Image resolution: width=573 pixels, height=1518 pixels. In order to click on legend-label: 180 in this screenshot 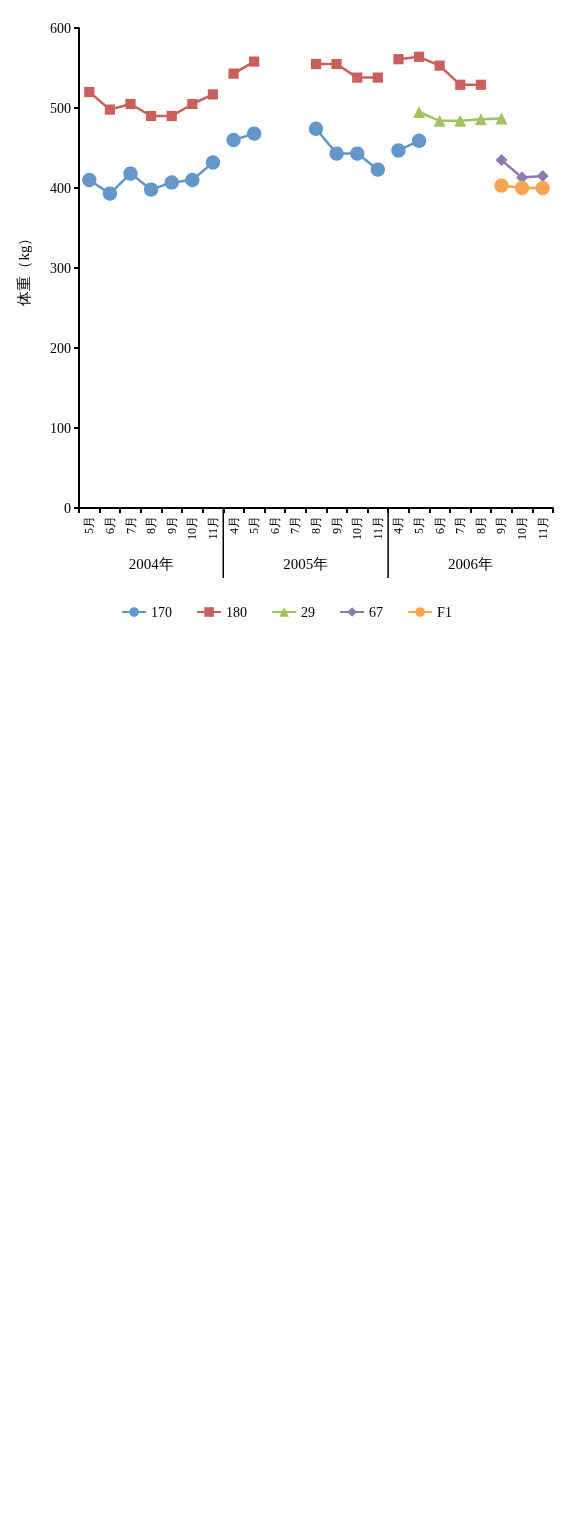, I will do `click(237, 612)`.